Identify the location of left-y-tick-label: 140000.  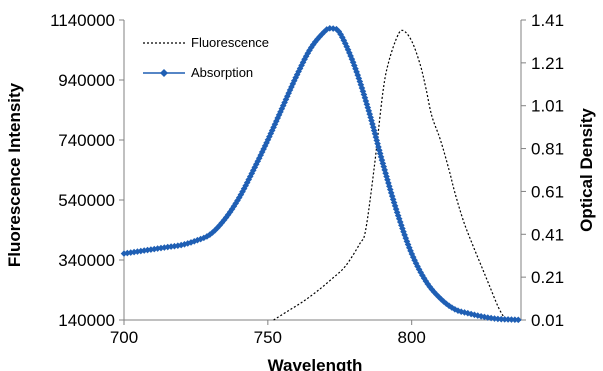
(86, 320).